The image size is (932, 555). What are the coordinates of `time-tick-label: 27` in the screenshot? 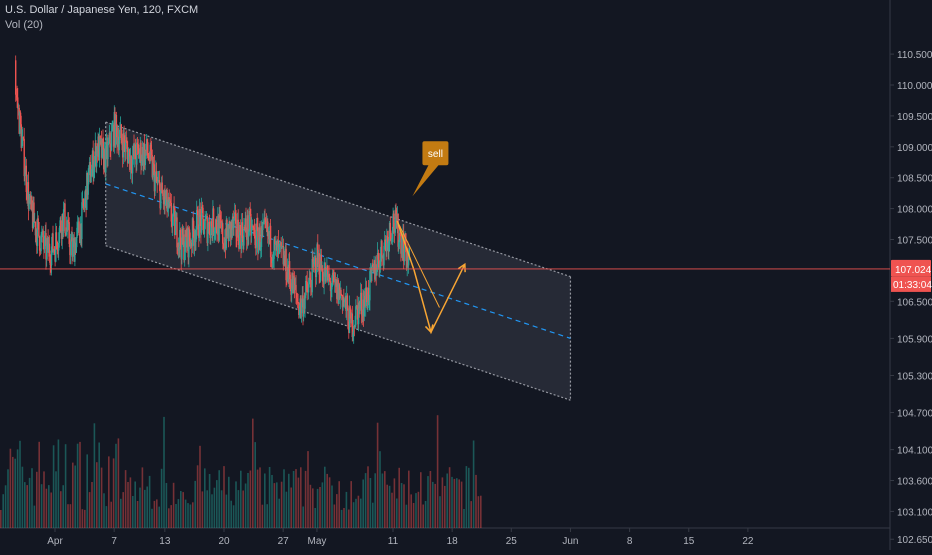 It's located at (284, 541).